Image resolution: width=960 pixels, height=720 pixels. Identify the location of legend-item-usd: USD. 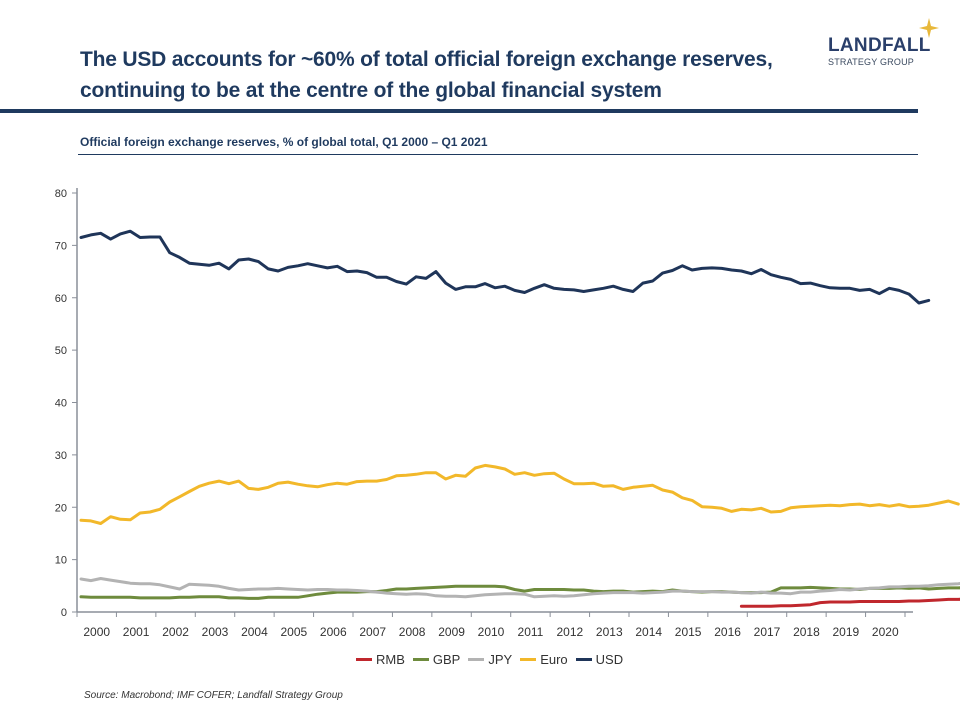
(599, 659).